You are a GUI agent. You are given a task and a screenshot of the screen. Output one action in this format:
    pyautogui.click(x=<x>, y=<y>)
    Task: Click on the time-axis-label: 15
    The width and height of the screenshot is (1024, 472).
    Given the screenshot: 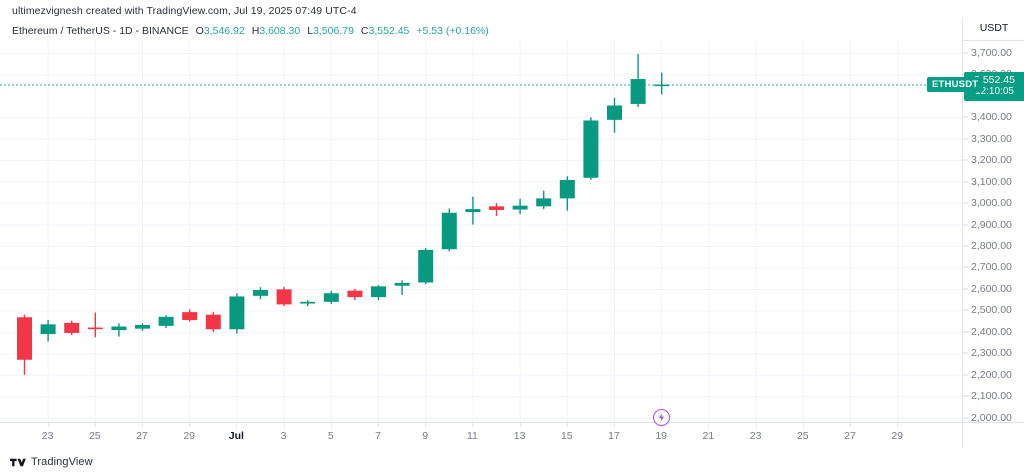 What is the action you would take?
    pyautogui.click(x=566, y=436)
    